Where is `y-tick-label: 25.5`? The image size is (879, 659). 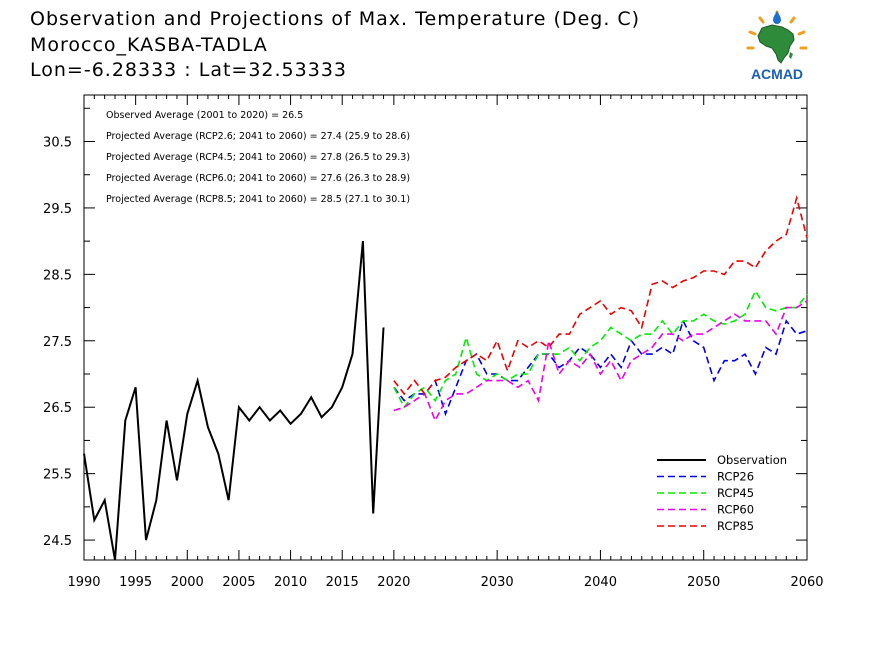 y-tick-label: 25.5 is located at coordinates (57, 475).